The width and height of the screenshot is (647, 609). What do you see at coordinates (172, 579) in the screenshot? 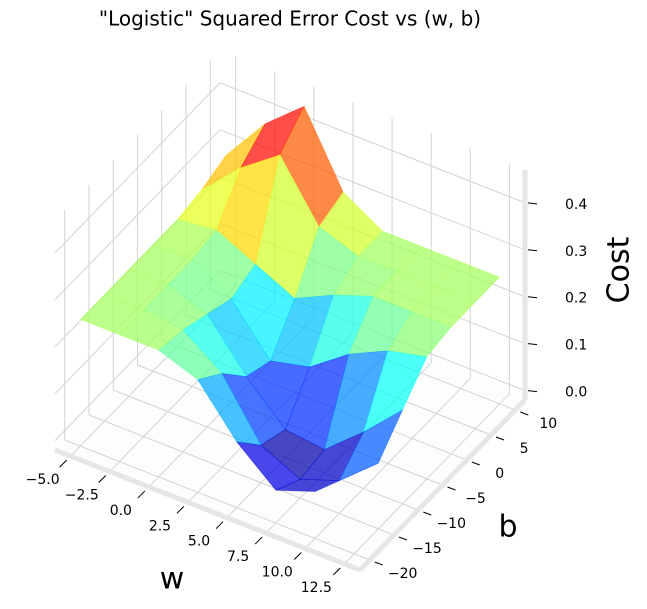
I see `x-axis-label: w` at bounding box center [172, 579].